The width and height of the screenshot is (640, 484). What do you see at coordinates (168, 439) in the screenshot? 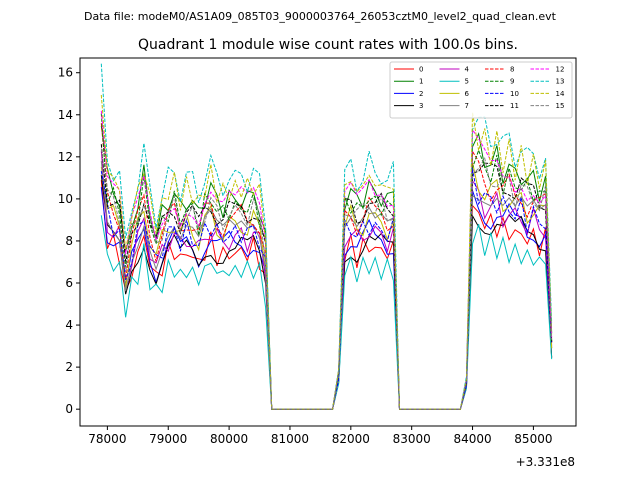
I see `x-tick-label: 79000` at bounding box center [168, 439].